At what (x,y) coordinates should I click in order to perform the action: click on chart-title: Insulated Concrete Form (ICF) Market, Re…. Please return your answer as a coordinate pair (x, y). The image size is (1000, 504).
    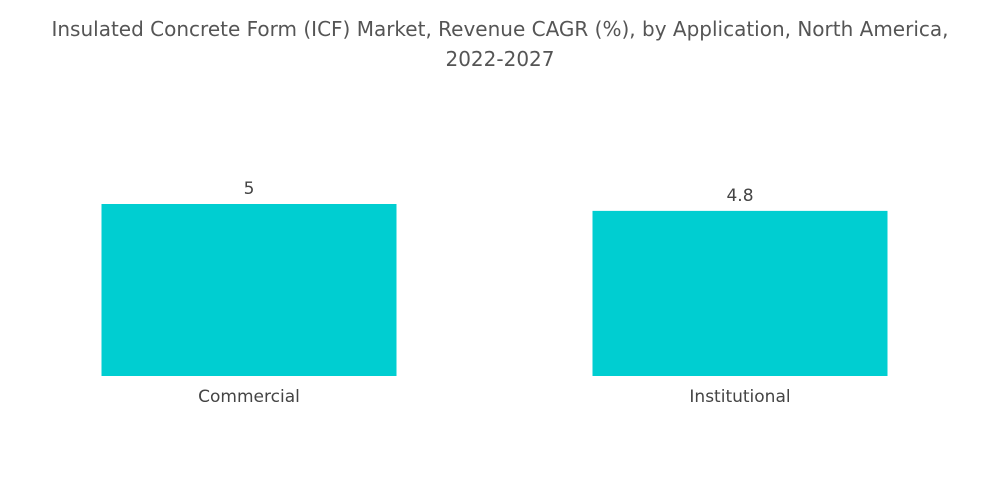
    Looking at the image, I should click on (500, 44).